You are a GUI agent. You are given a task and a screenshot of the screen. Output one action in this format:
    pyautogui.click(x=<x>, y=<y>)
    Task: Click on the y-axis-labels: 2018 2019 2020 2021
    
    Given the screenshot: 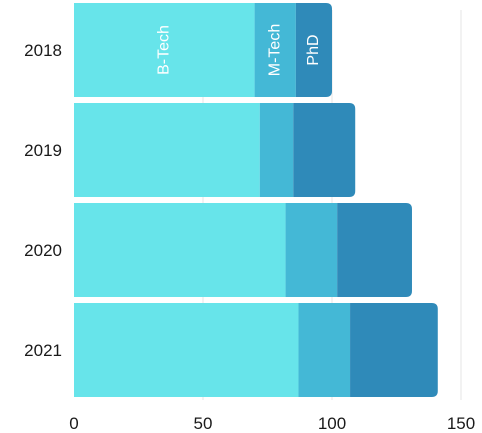 What is the action you would take?
    pyautogui.click(x=43, y=200)
    